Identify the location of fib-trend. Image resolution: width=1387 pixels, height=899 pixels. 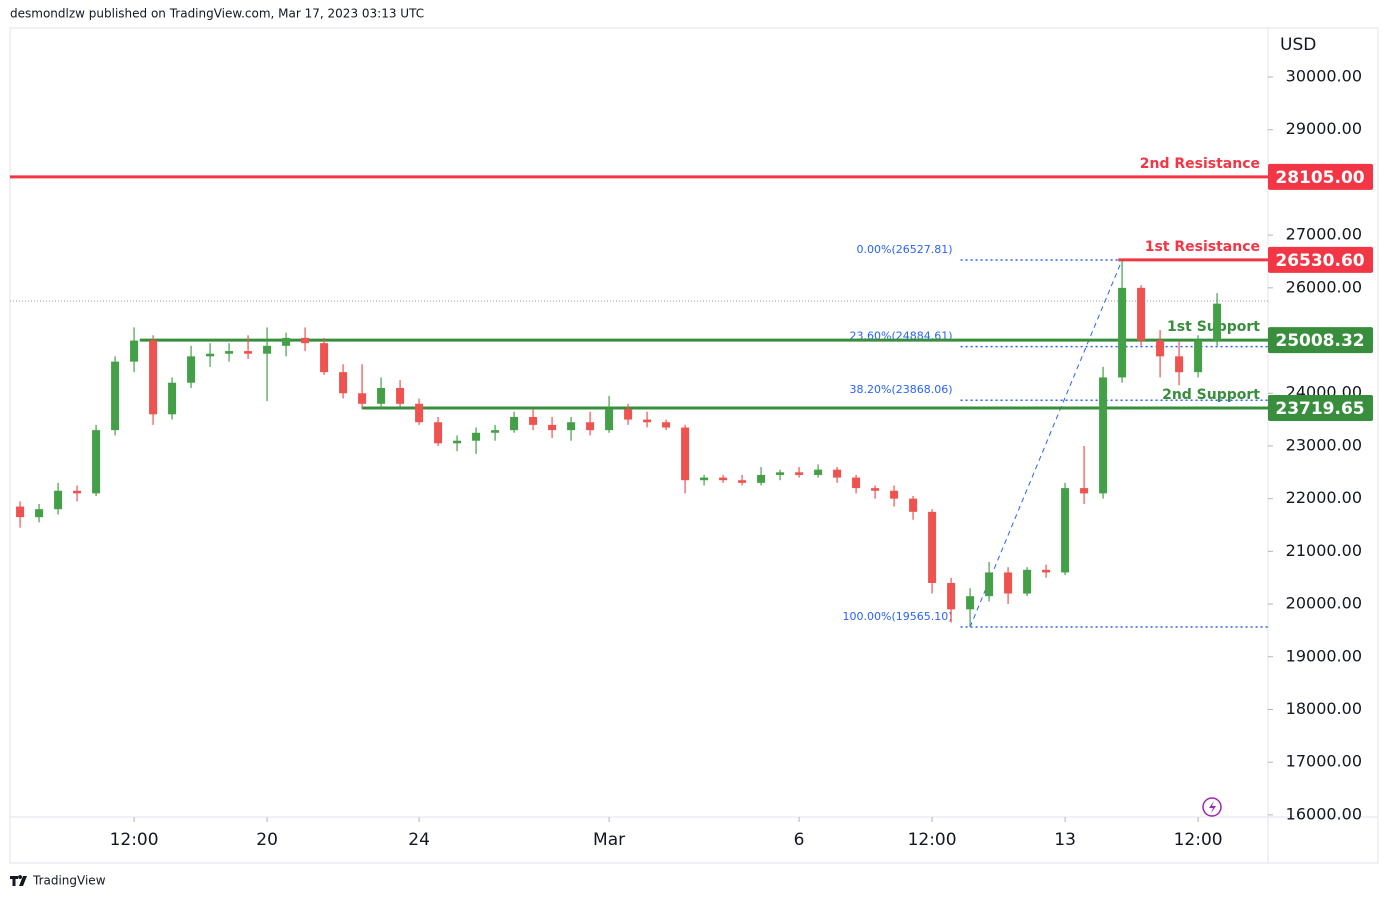
(1046, 443).